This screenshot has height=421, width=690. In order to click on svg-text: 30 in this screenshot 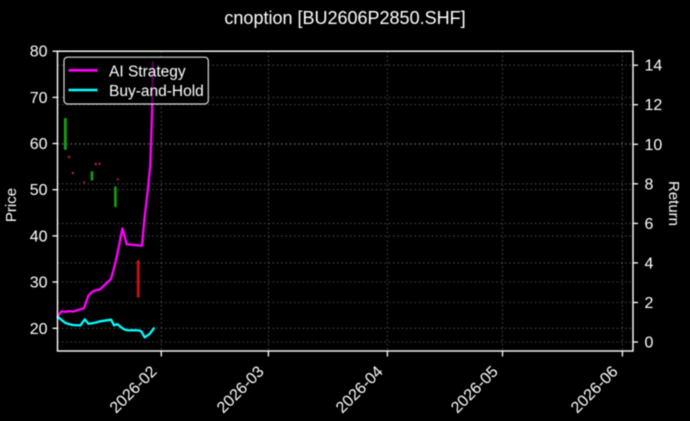, I will do `click(39, 283)`.